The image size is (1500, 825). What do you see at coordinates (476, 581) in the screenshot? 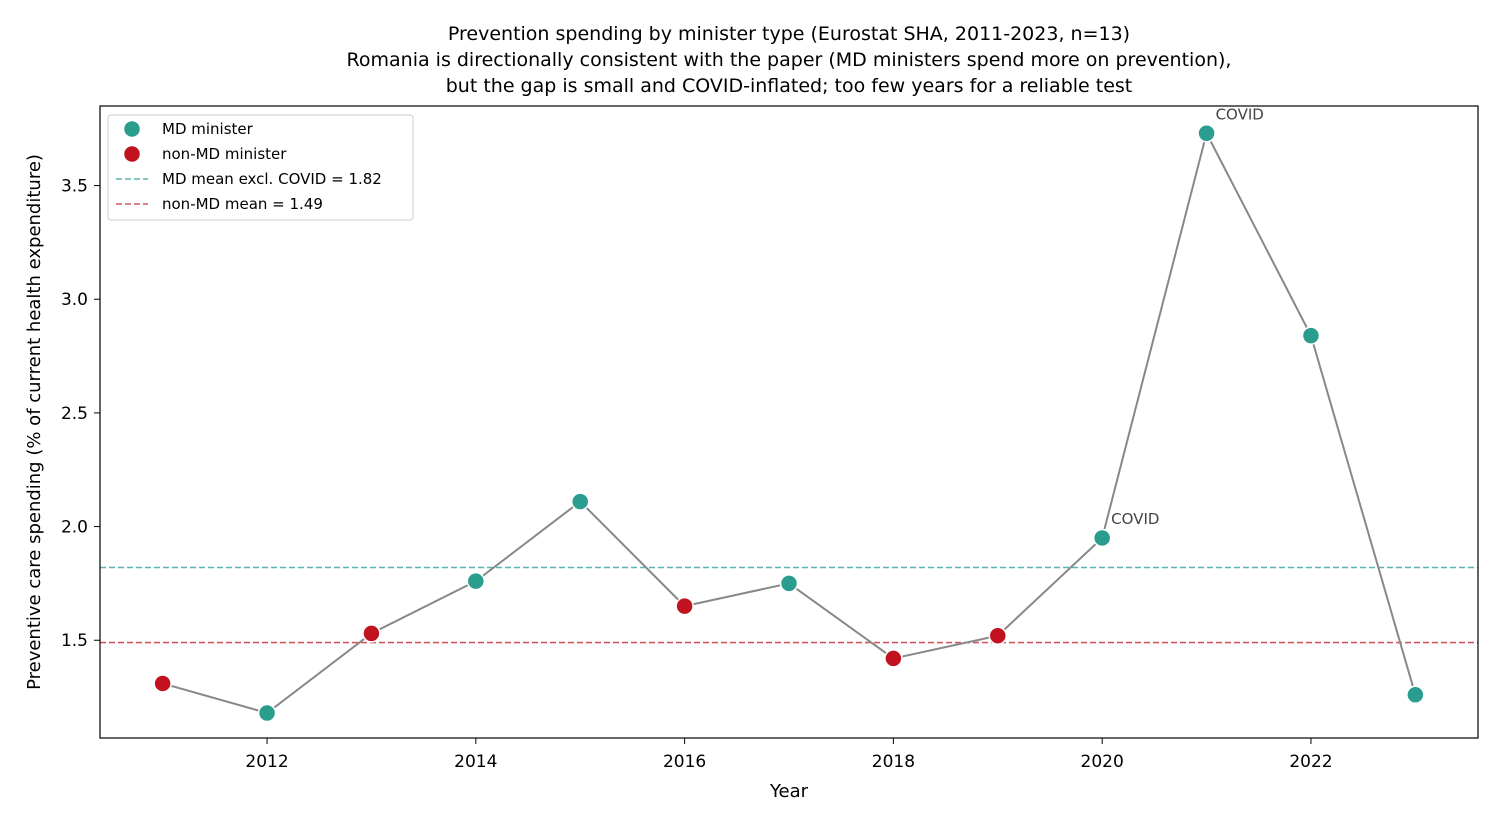
I see `data-point-2014` at bounding box center [476, 581].